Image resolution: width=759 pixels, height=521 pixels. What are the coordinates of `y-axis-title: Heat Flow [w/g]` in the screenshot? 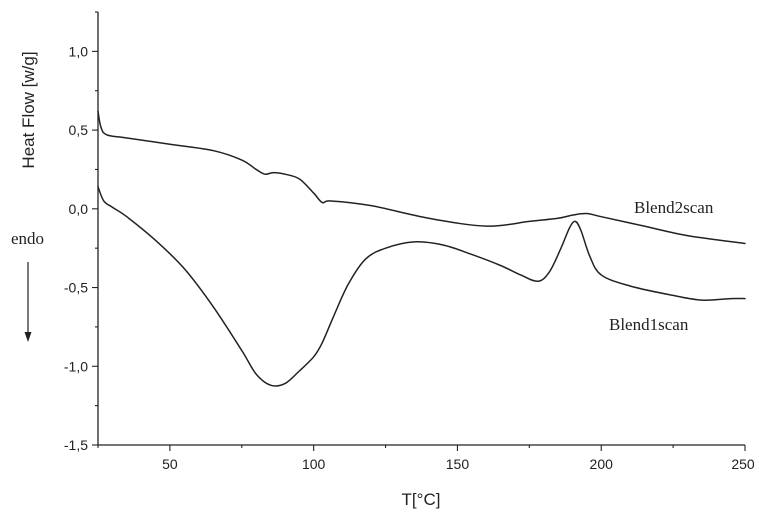 It's located at (28, 109).